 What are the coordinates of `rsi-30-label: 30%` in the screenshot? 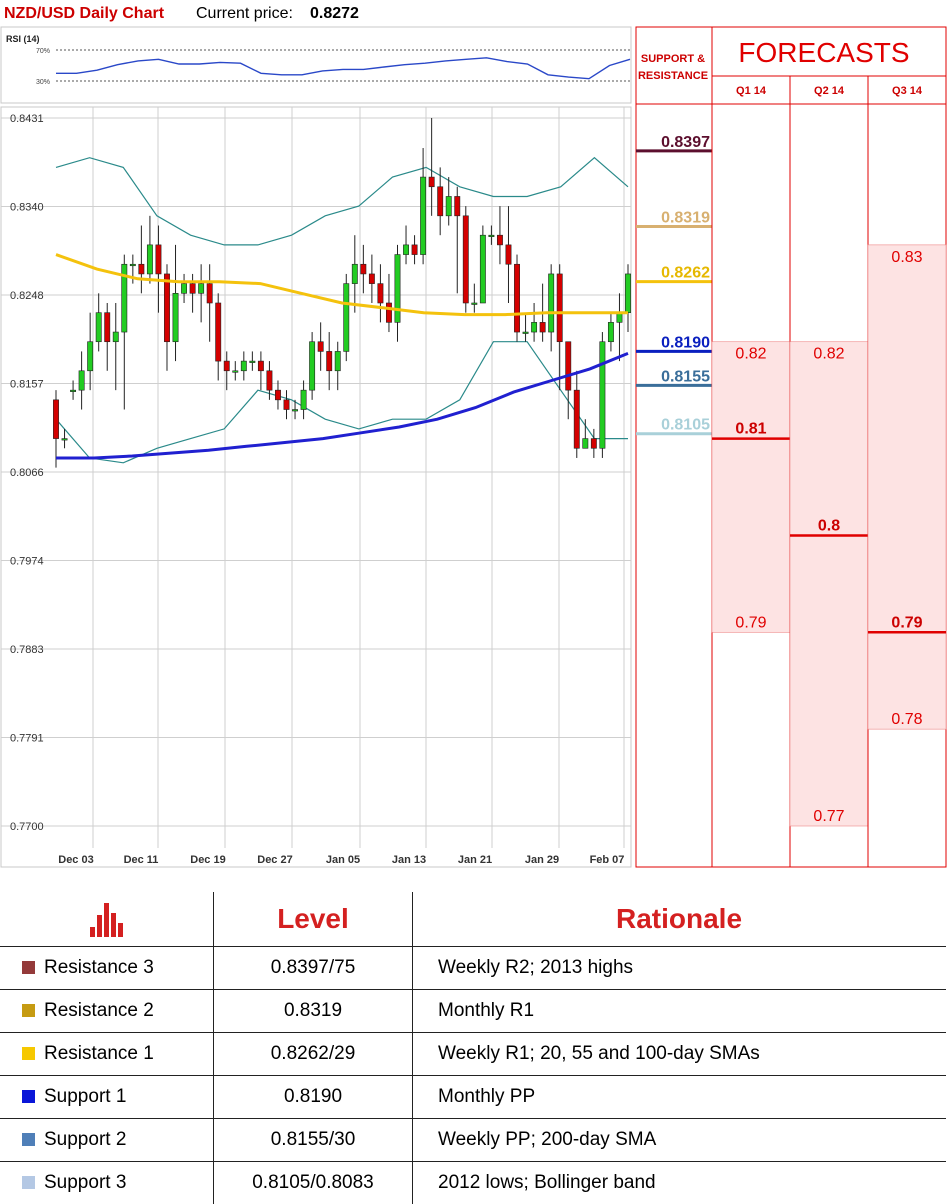 It's located at (43, 82).